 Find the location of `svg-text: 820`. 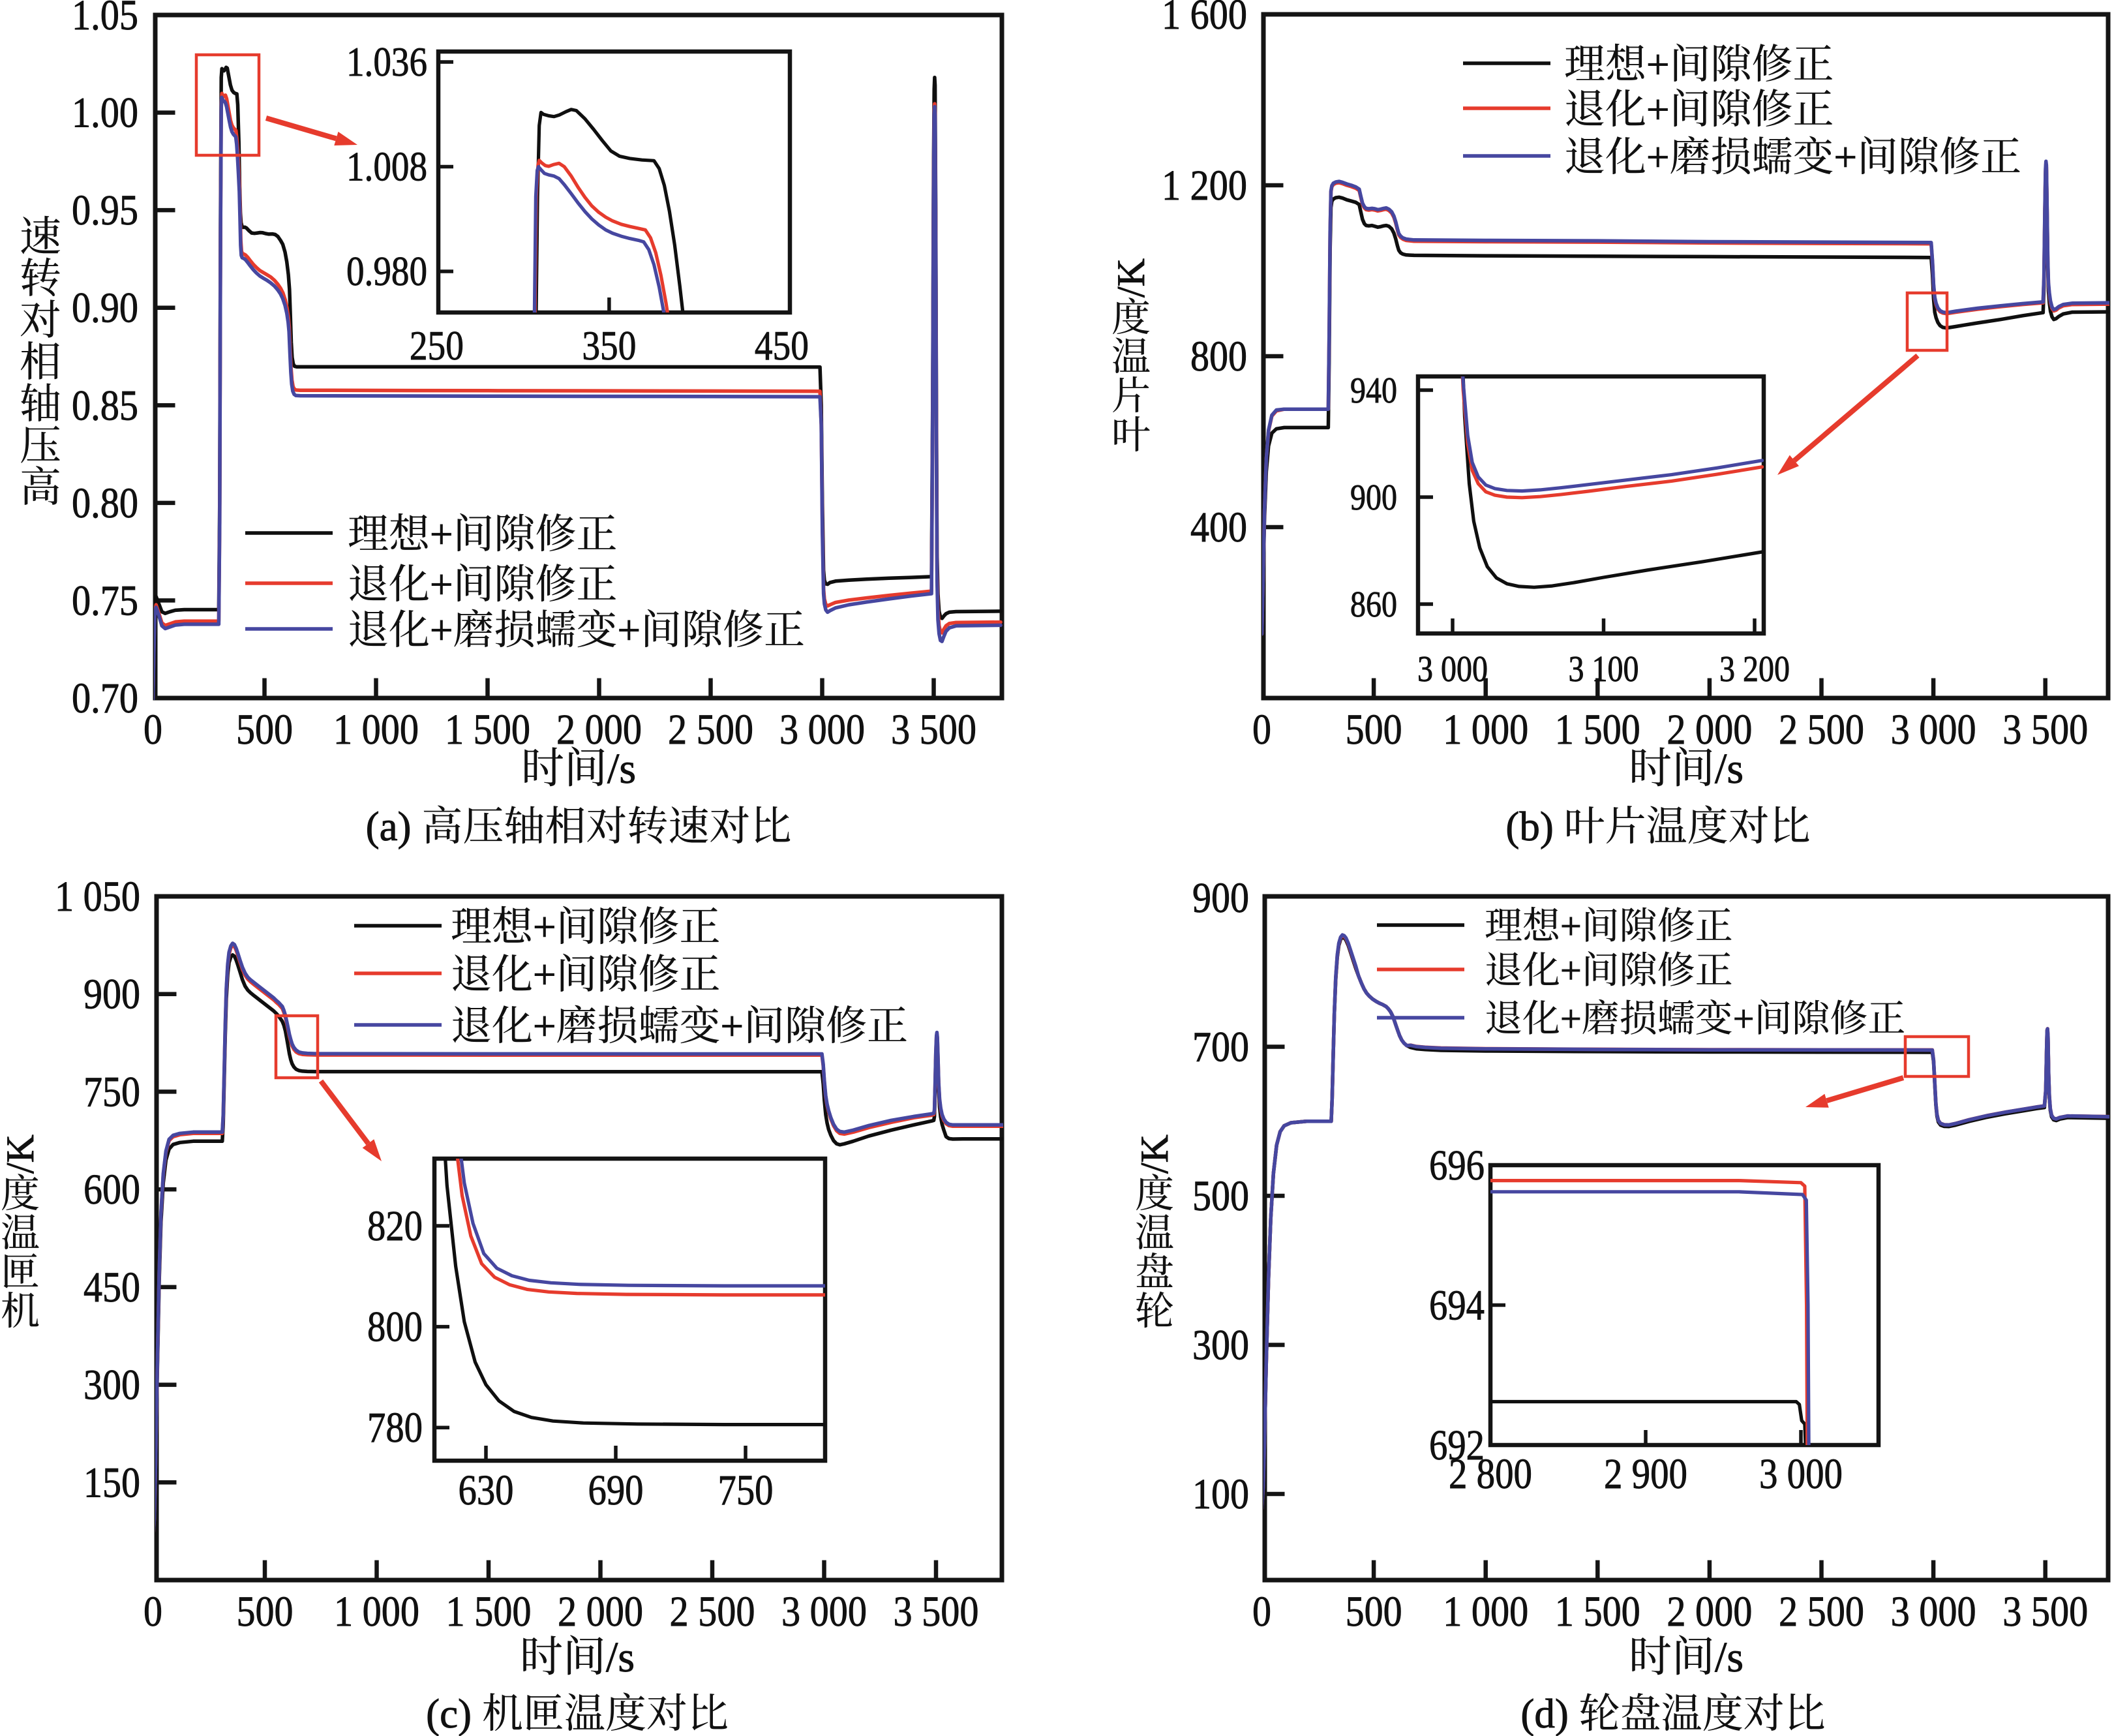

svg-text: 820 is located at coordinates (395, 1226).